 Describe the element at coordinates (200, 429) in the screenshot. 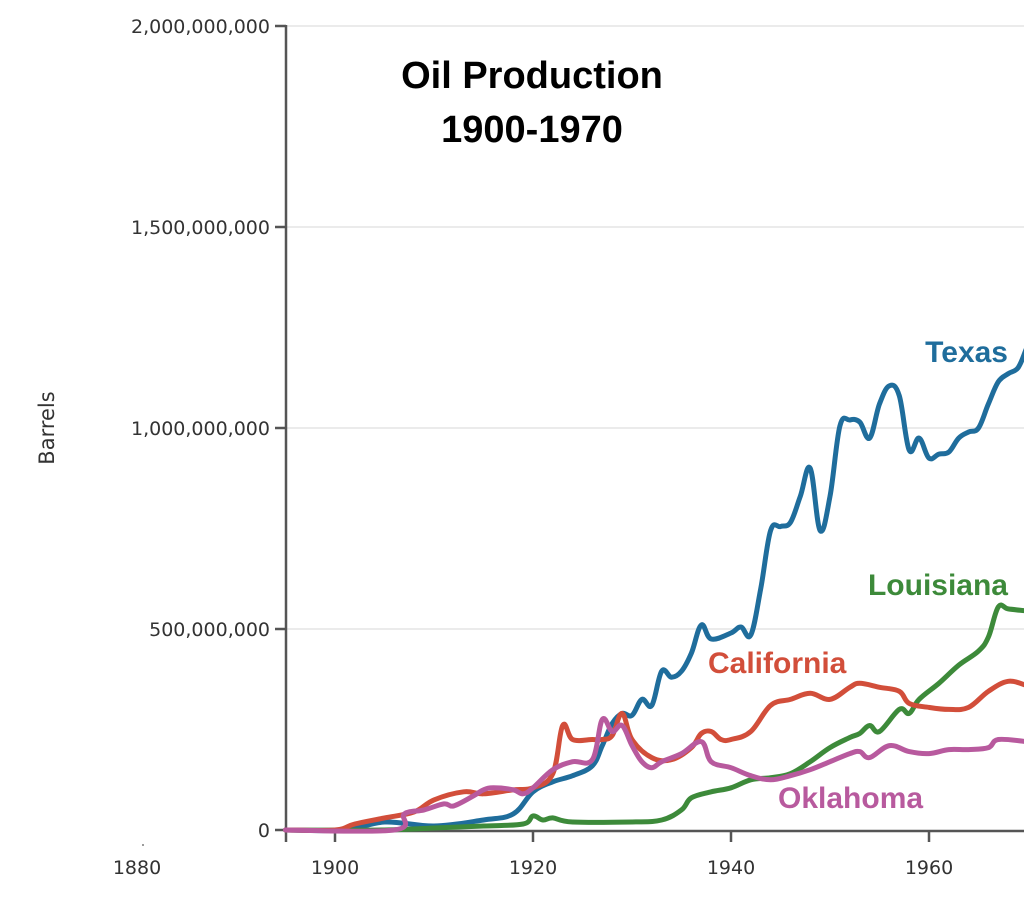

I see `y-tick-label: 1,000,000,000` at that location.